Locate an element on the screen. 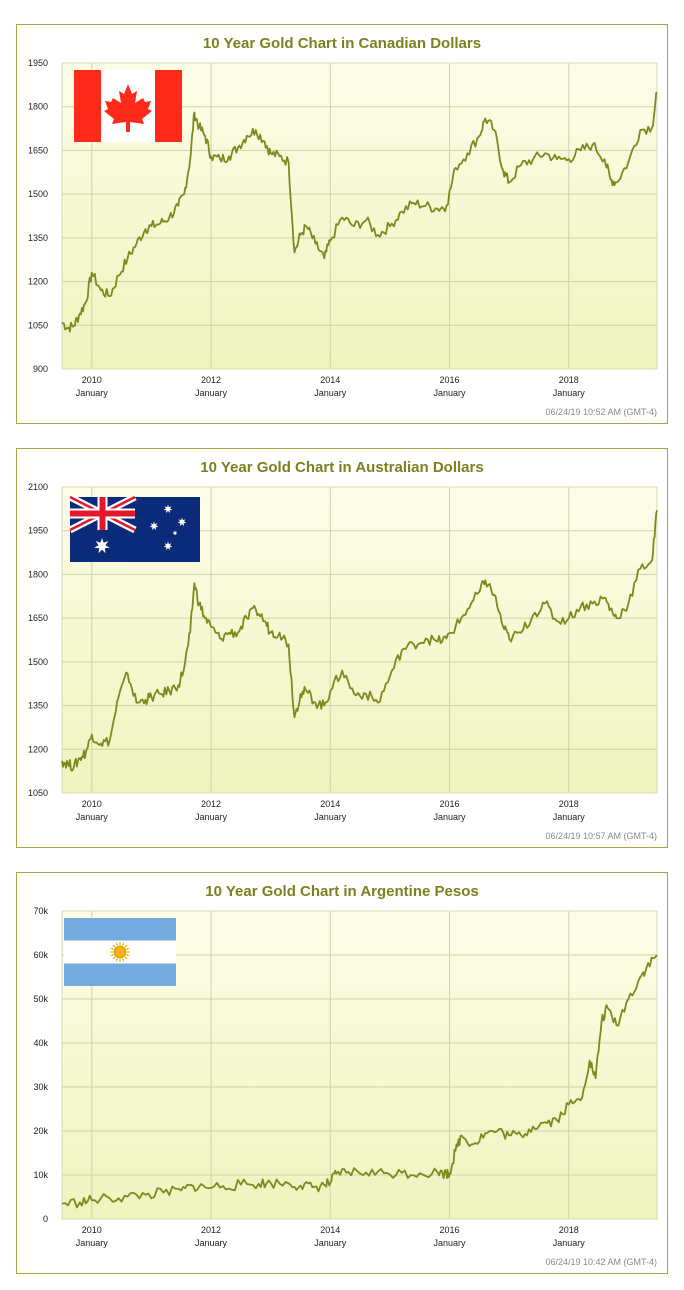 This screenshot has height=1290, width=684. y-tick-label: 30k is located at coordinates (40, 1087).